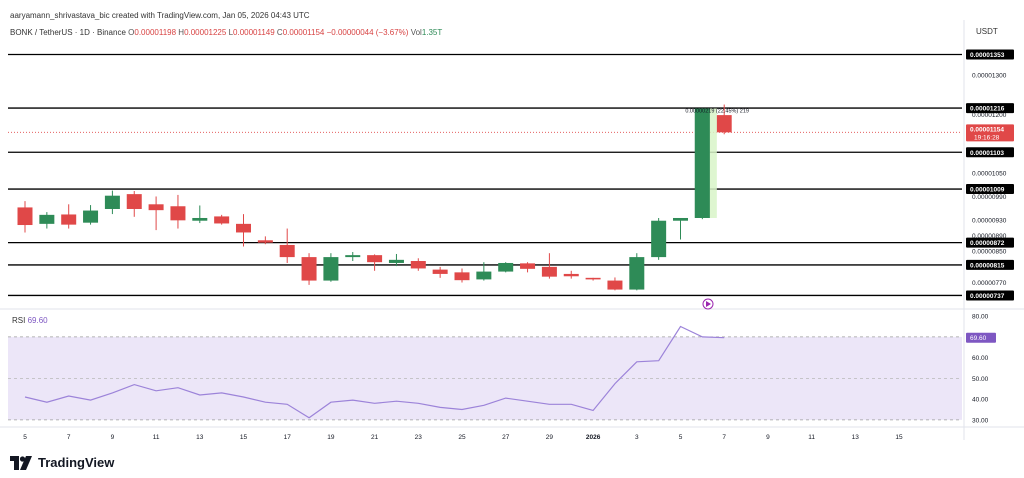  I want to click on rsi-value: 69.60, so click(37, 320).